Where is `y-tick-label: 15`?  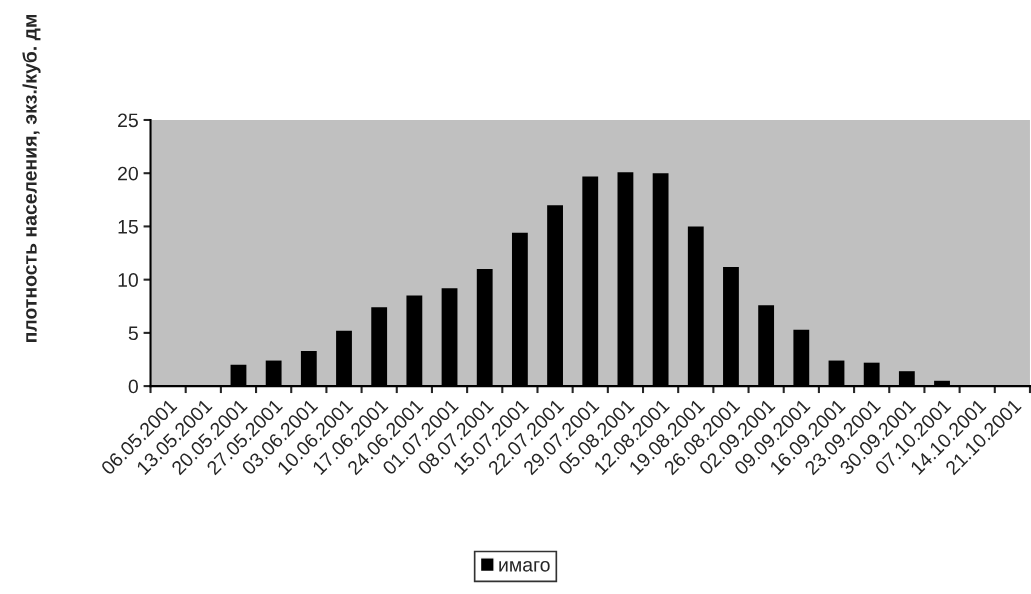 y-tick-label: 15 is located at coordinates (128, 227).